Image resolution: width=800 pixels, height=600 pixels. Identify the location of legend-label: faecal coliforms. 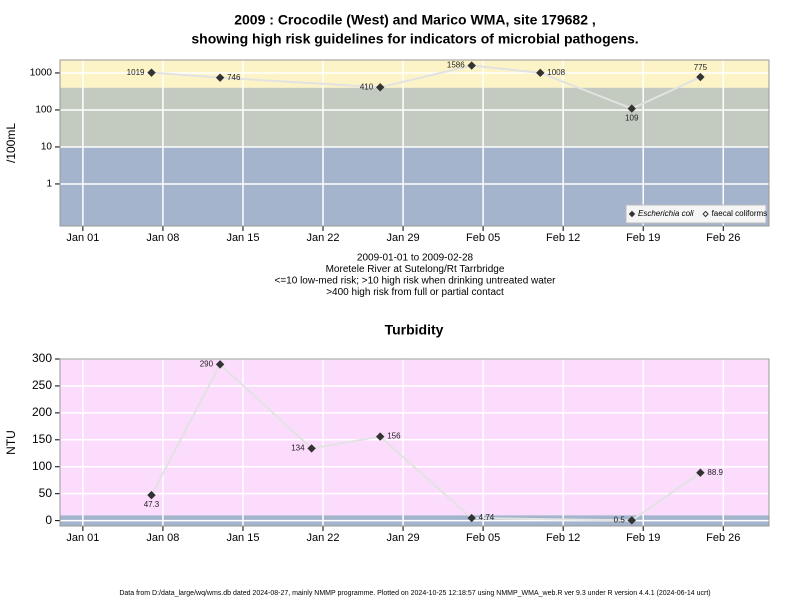
(740, 213).